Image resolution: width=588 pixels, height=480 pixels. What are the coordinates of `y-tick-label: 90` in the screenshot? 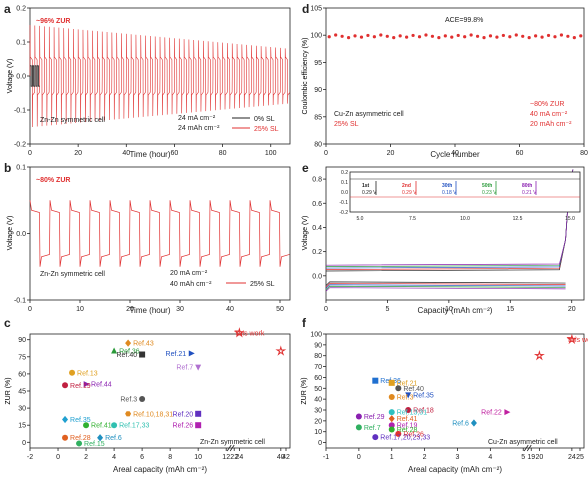 It's located at (318, 345).